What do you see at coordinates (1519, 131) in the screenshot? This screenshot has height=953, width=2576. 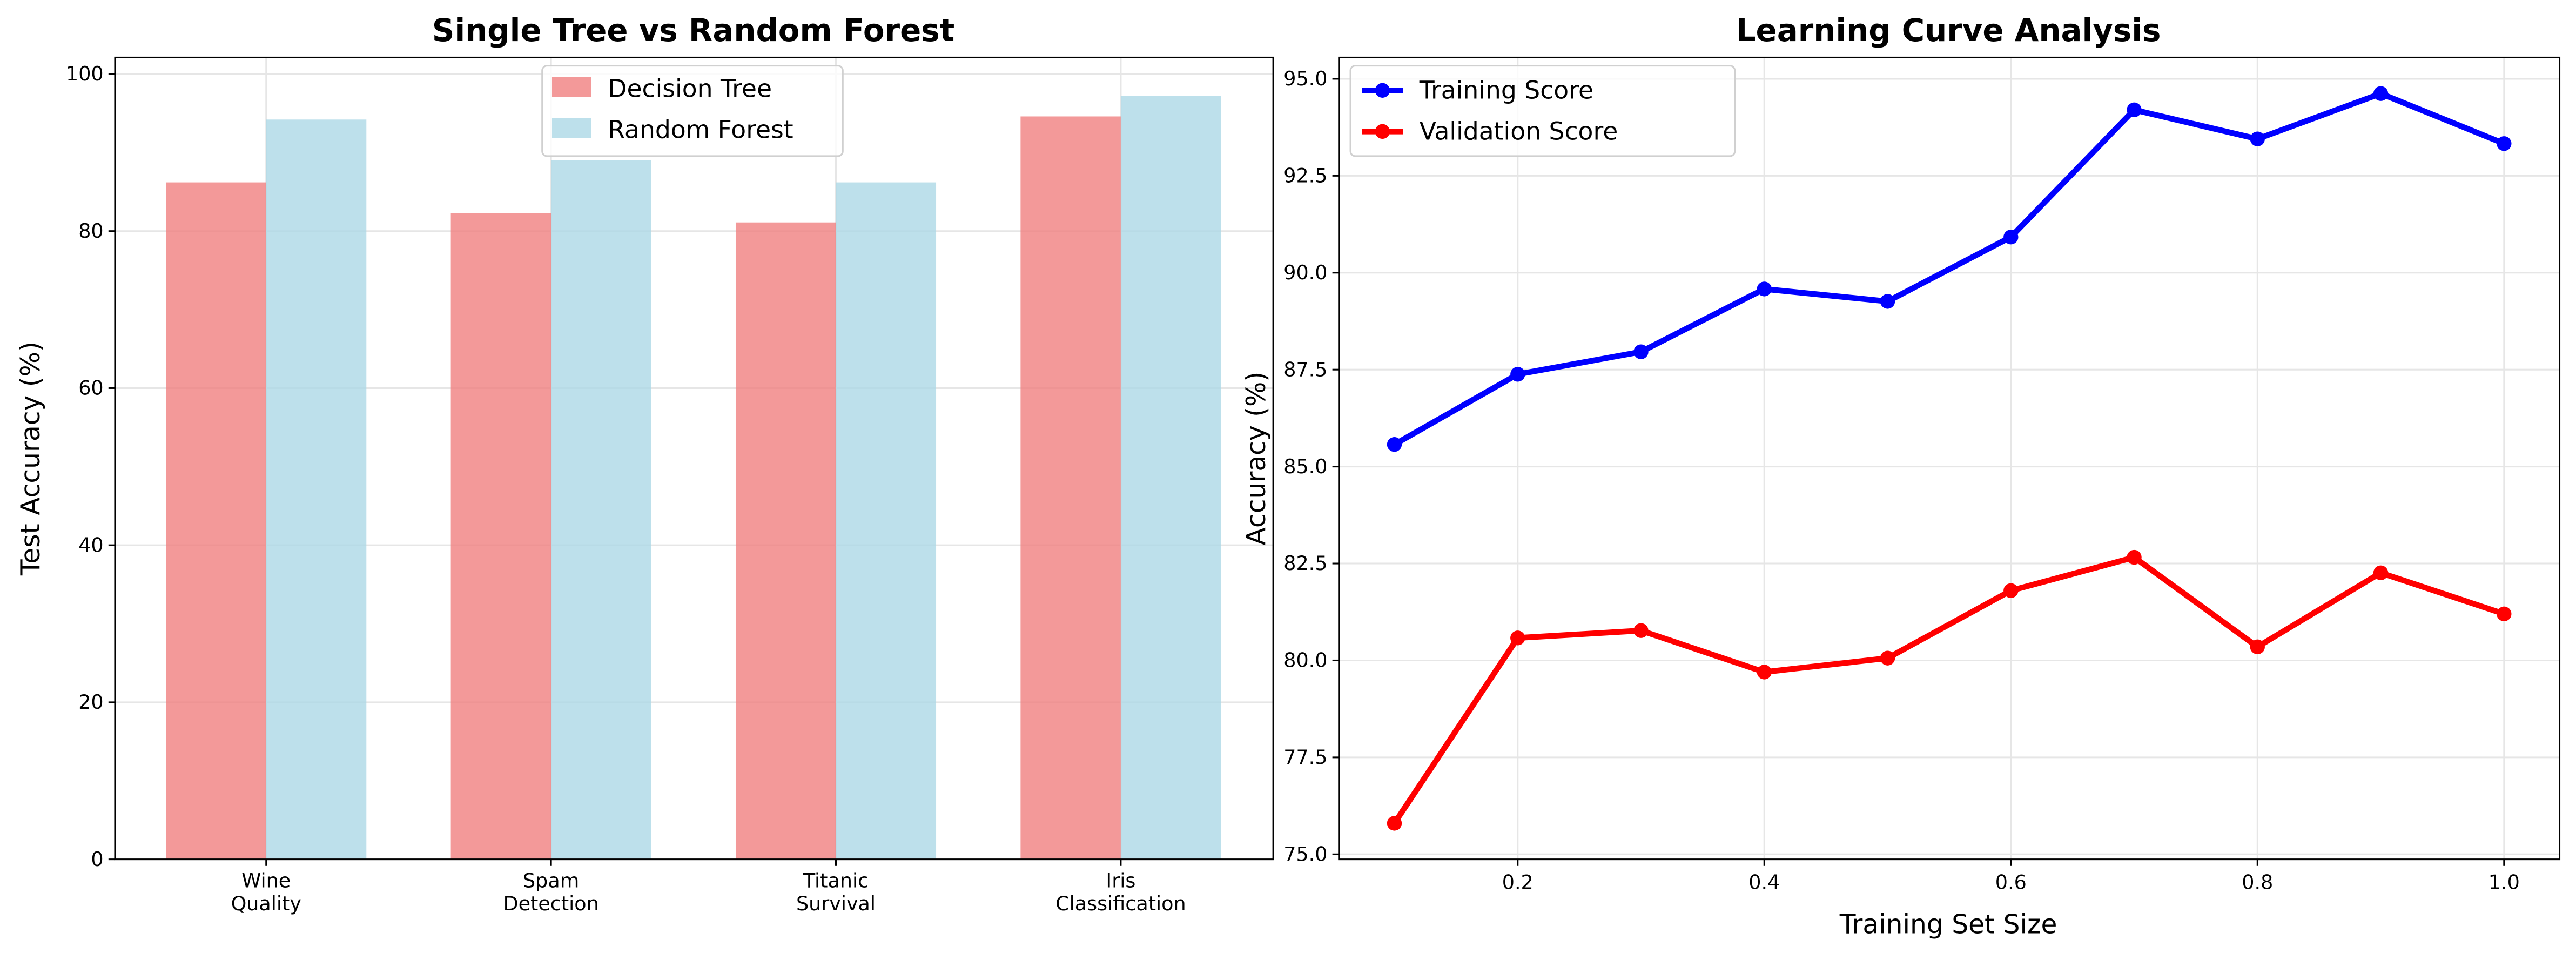 I see `legend-label: Validation Score` at bounding box center [1519, 131].